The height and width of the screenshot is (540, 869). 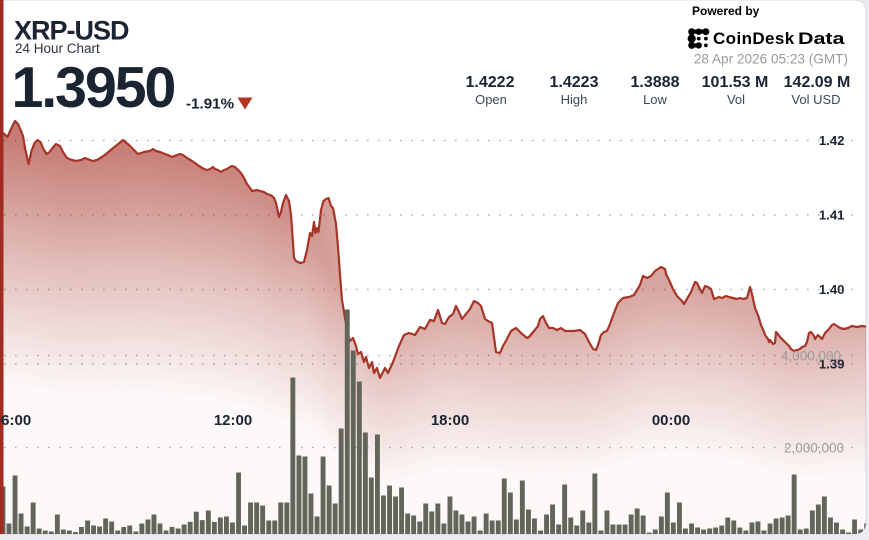 What do you see at coordinates (450, 420) in the screenshot?
I see `svg-text: 18:00` at bounding box center [450, 420].